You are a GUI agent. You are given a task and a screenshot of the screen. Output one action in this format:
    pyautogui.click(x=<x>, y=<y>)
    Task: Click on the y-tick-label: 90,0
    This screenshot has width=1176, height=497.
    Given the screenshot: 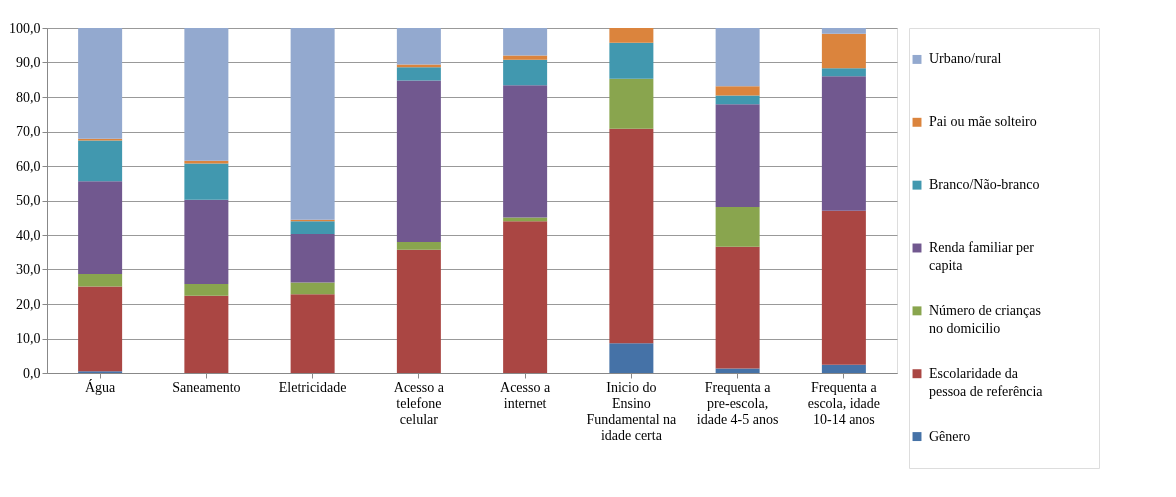 What is the action you would take?
    pyautogui.click(x=28, y=62)
    